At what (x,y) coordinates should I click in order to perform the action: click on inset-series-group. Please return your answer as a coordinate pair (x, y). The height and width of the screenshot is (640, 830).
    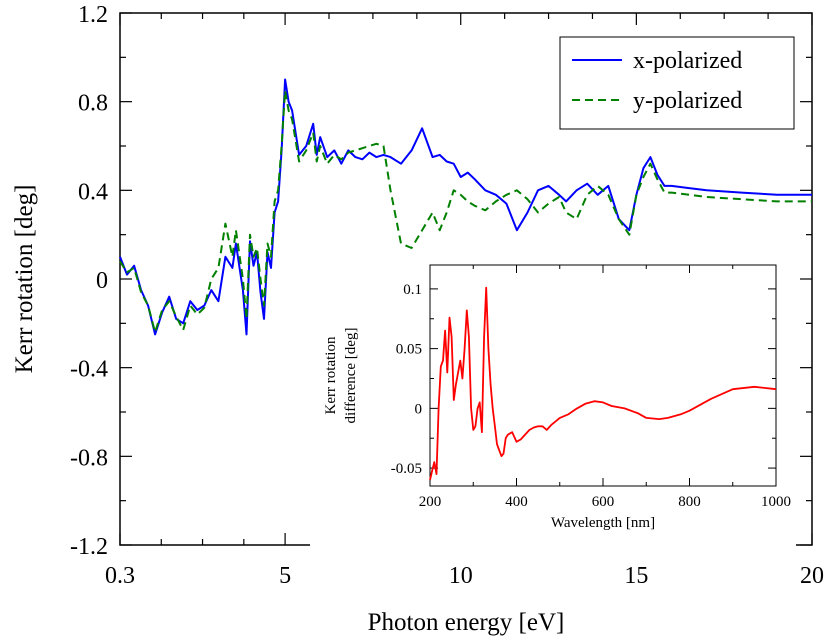
    Looking at the image, I should click on (603, 383).